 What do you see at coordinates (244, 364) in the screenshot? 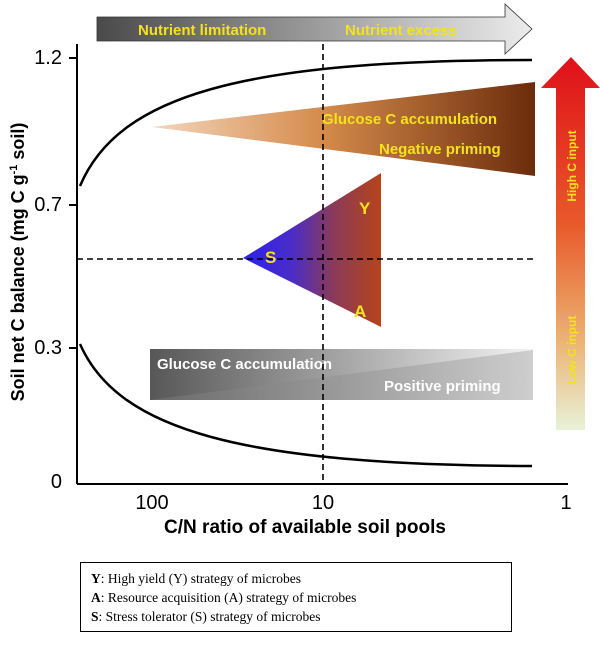
I see `lower-glucose-accumulation-label: Glucose C accumulation` at bounding box center [244, 364].